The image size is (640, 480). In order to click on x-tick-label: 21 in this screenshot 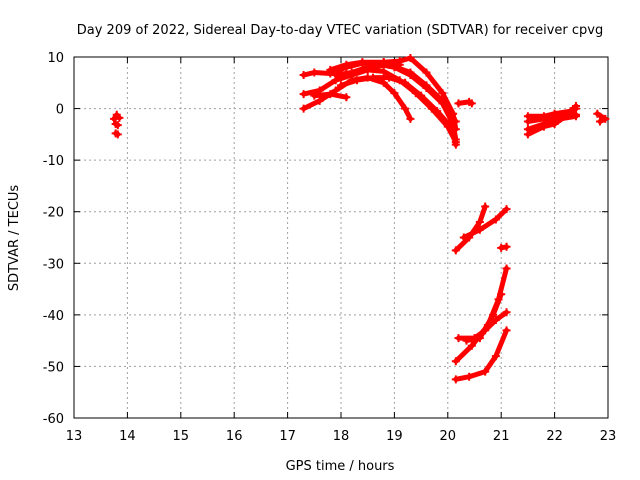, I will do `click(501, 436)`.